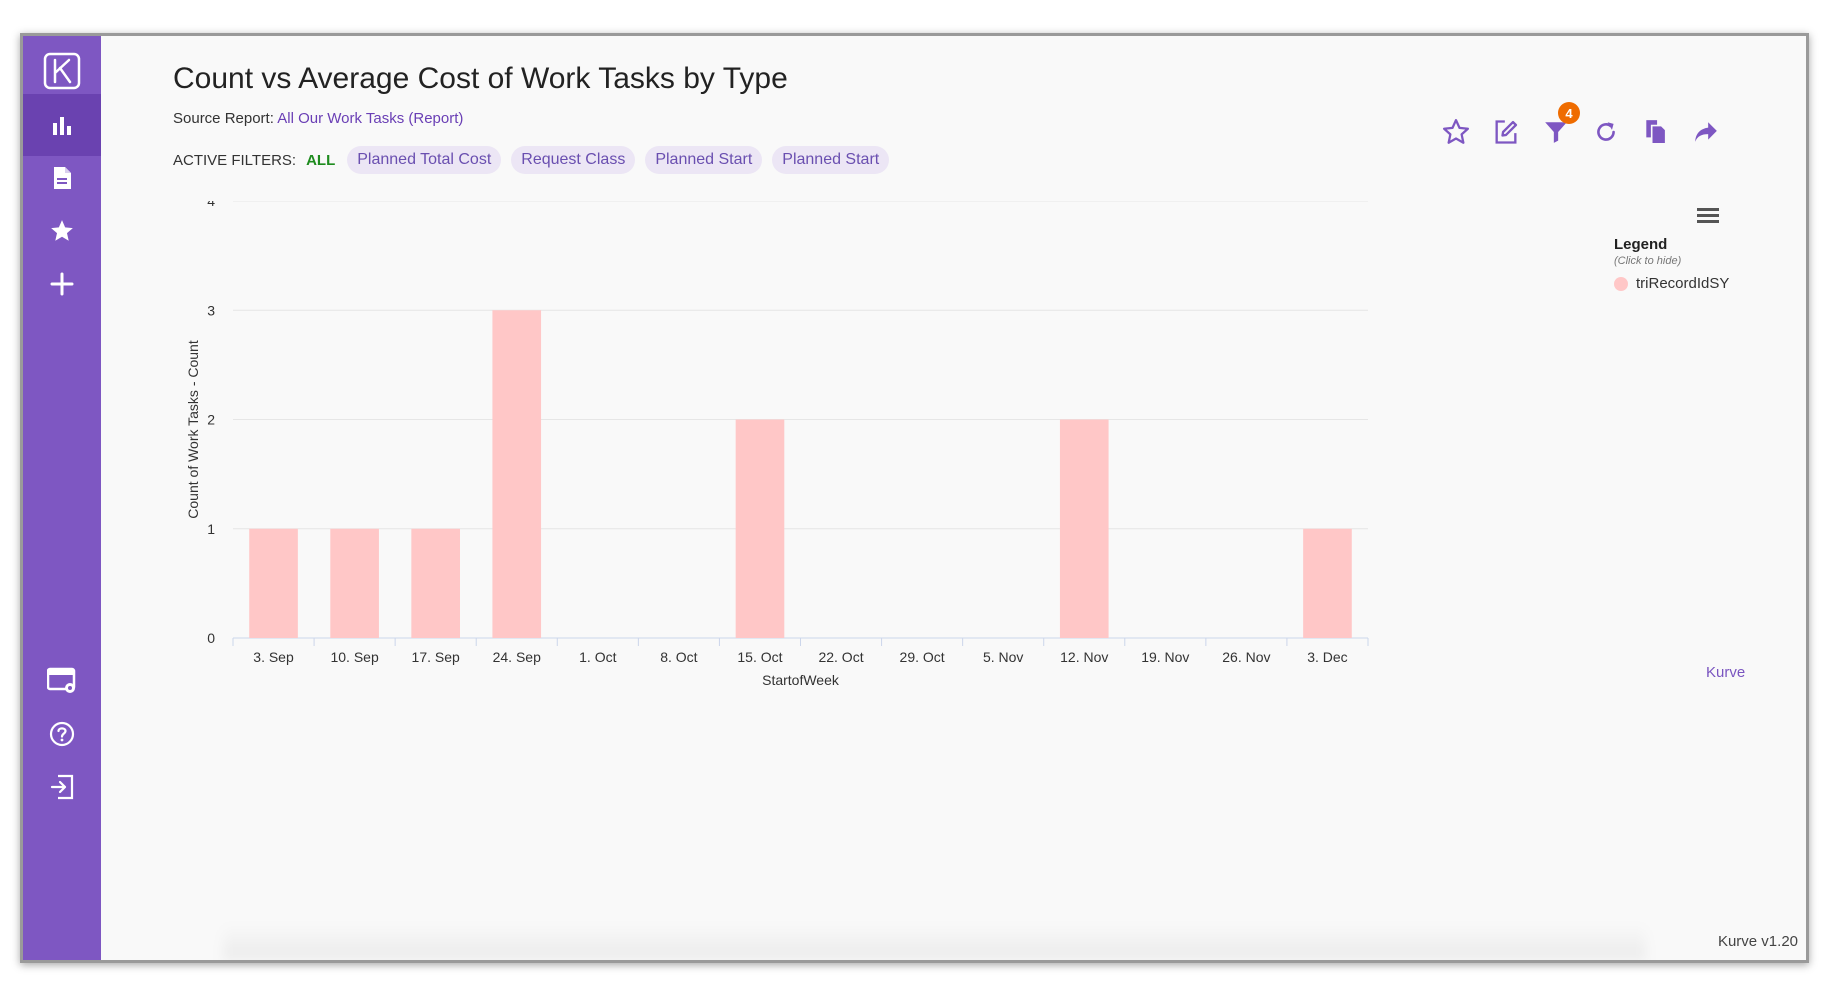 Image resolution: width=1828 pixels, height=990 pixels. Describe the element at coordinates (211, 205) in the screenshot. I see `y-tick-label: 4` at that location.